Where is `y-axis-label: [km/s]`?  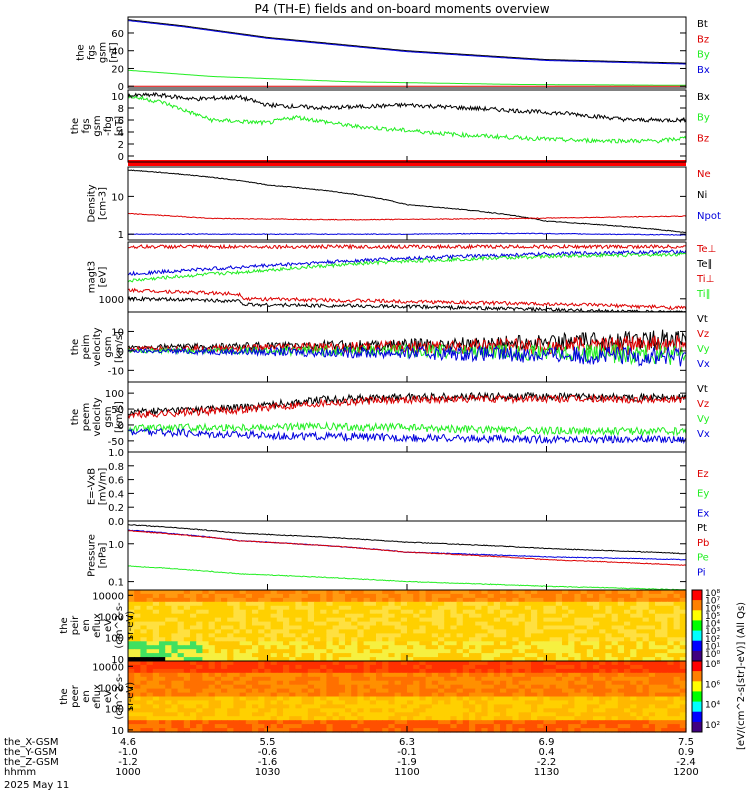
y-axis-label: [km/s] is located at coordinates (119, 417).